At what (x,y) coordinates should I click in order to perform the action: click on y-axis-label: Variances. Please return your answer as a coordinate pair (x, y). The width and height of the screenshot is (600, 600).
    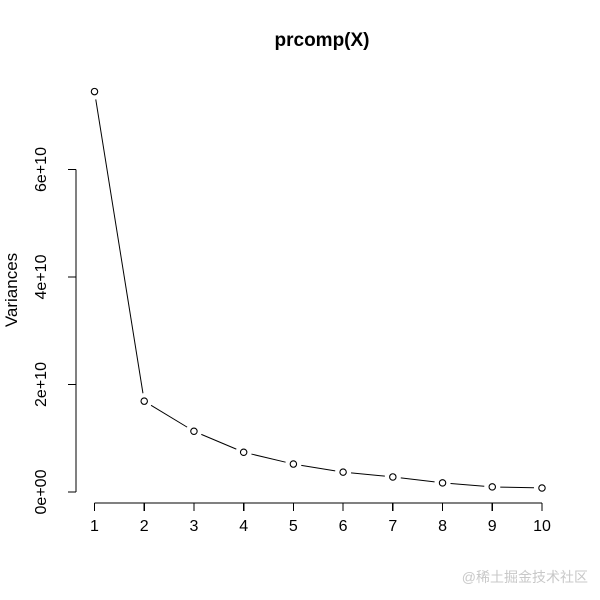
    Looking at the image, I should click on (11, 290).